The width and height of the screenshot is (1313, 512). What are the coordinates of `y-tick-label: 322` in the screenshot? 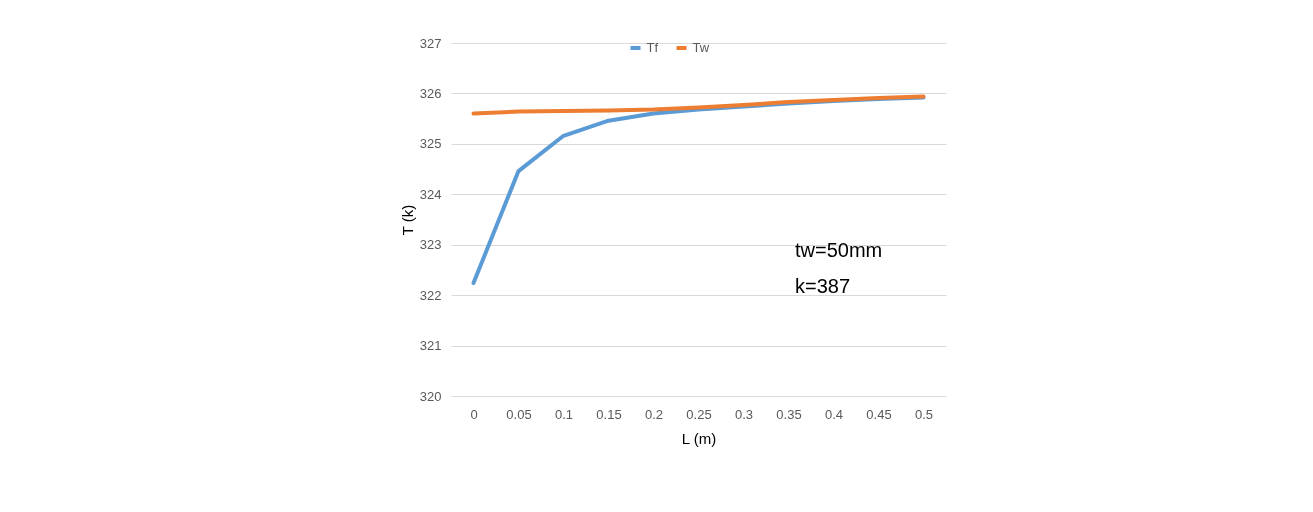 It's located at (430, 295).